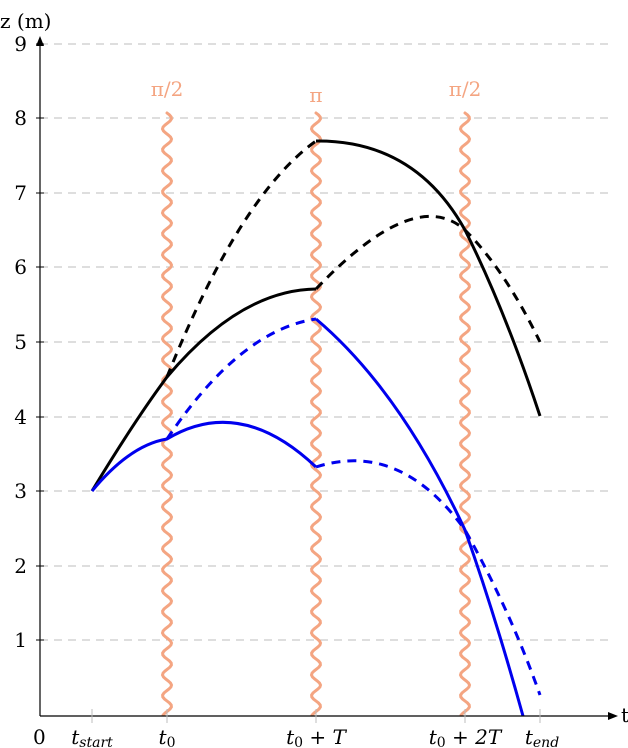 Image resolution: width=628 pixels, height=748 pixels. Describe the element at coordinates (171, 741) in the screenshot. I see `t0-sub: 0` at that location.